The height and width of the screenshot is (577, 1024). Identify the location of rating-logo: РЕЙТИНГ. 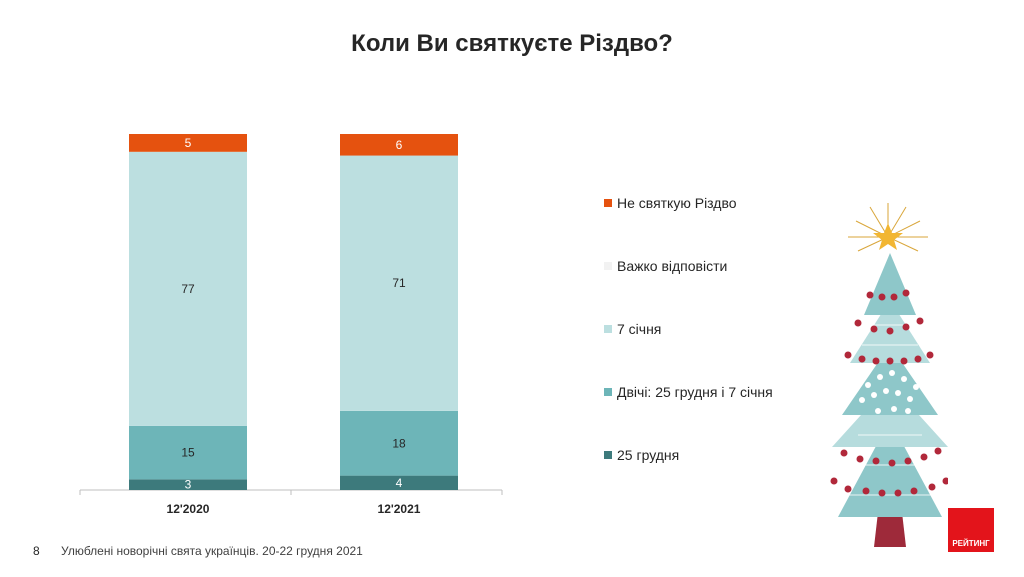
(971, 530).